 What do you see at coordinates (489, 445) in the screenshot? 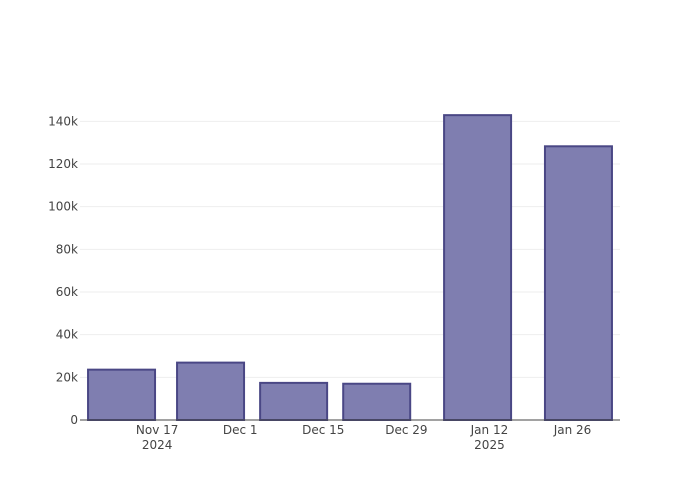
I see `x-tick-label-line: 2025` at bounding box center [489, 445].